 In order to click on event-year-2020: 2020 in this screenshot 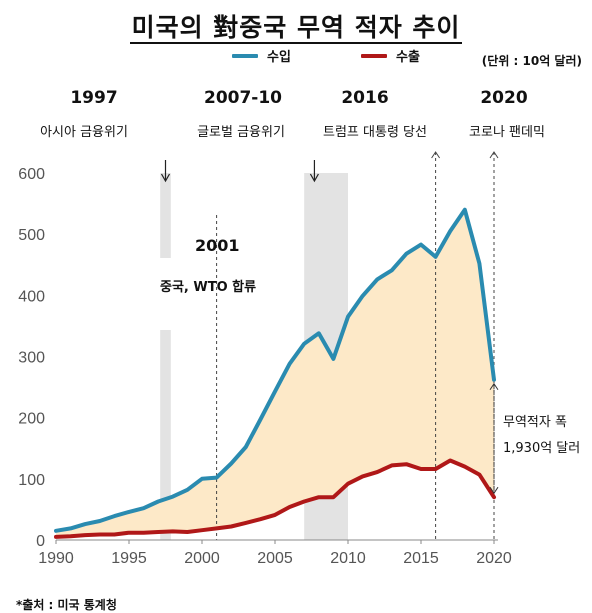, I will do `click(504, 98)`.